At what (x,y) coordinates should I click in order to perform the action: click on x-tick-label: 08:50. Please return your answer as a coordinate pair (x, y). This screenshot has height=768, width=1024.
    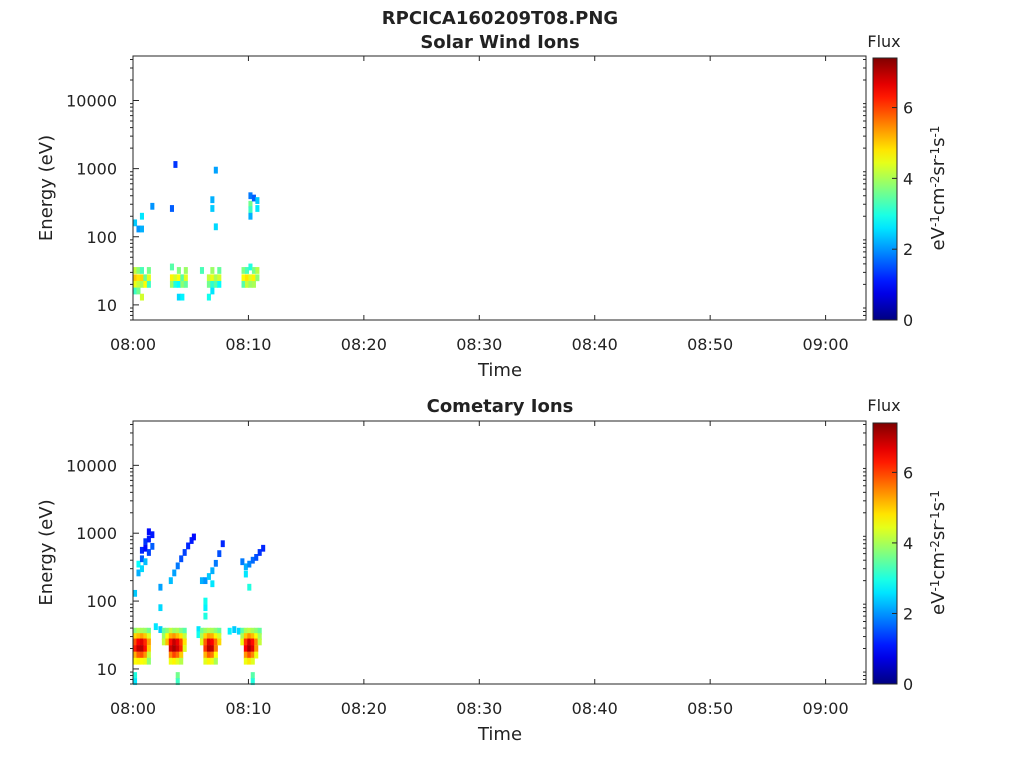
    Looking at the image, I should click on (710, 344).